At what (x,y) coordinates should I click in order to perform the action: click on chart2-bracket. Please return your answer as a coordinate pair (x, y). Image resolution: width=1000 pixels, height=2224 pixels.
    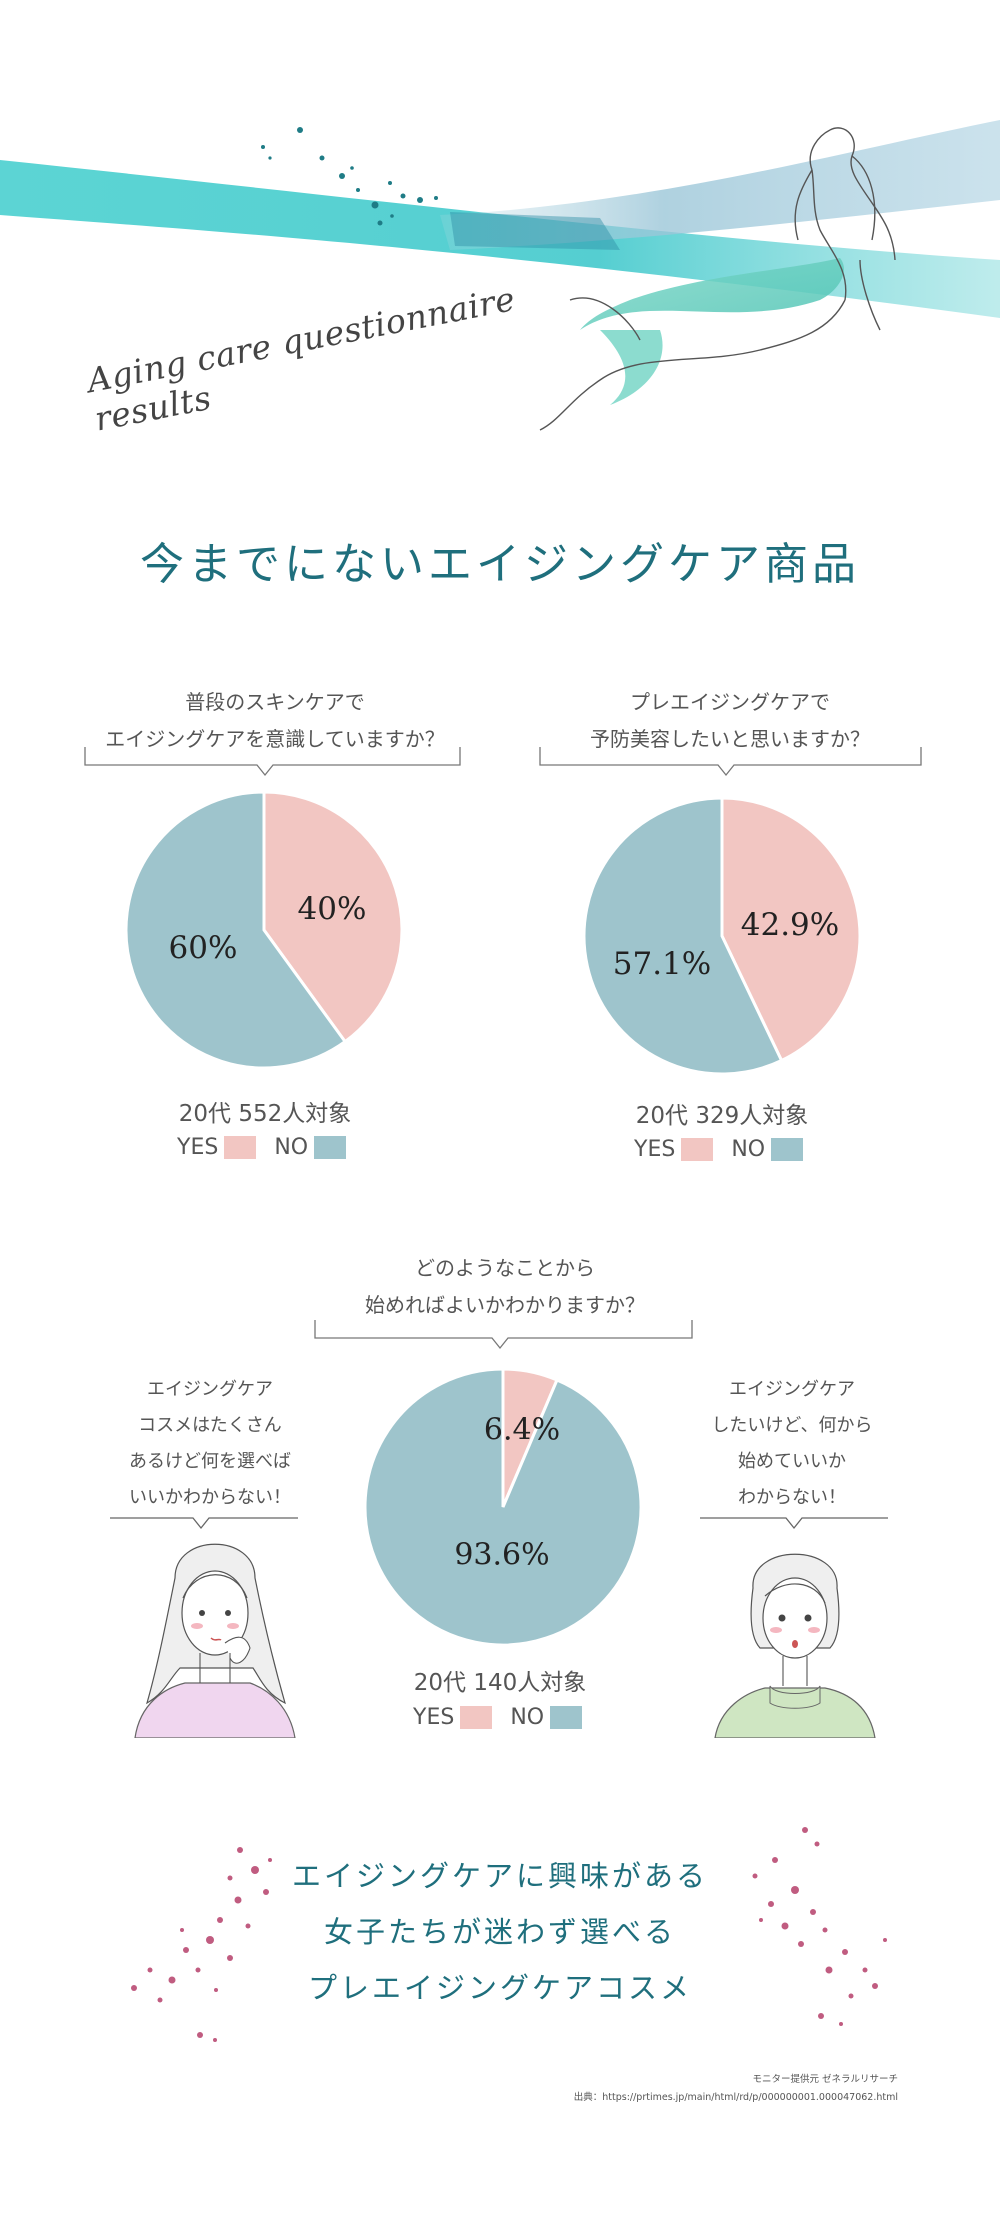
    Looking at the image, I should click on (730, 762).